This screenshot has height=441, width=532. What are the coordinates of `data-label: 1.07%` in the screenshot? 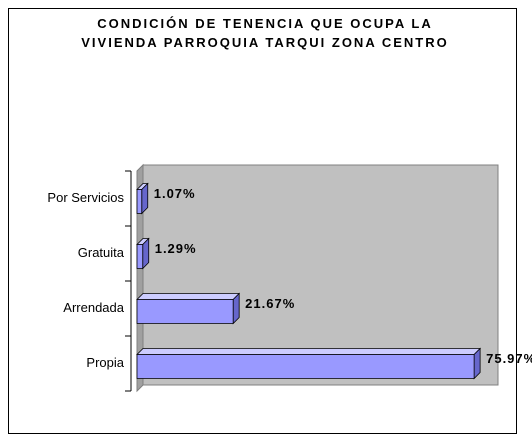 It's located at (175, 193).